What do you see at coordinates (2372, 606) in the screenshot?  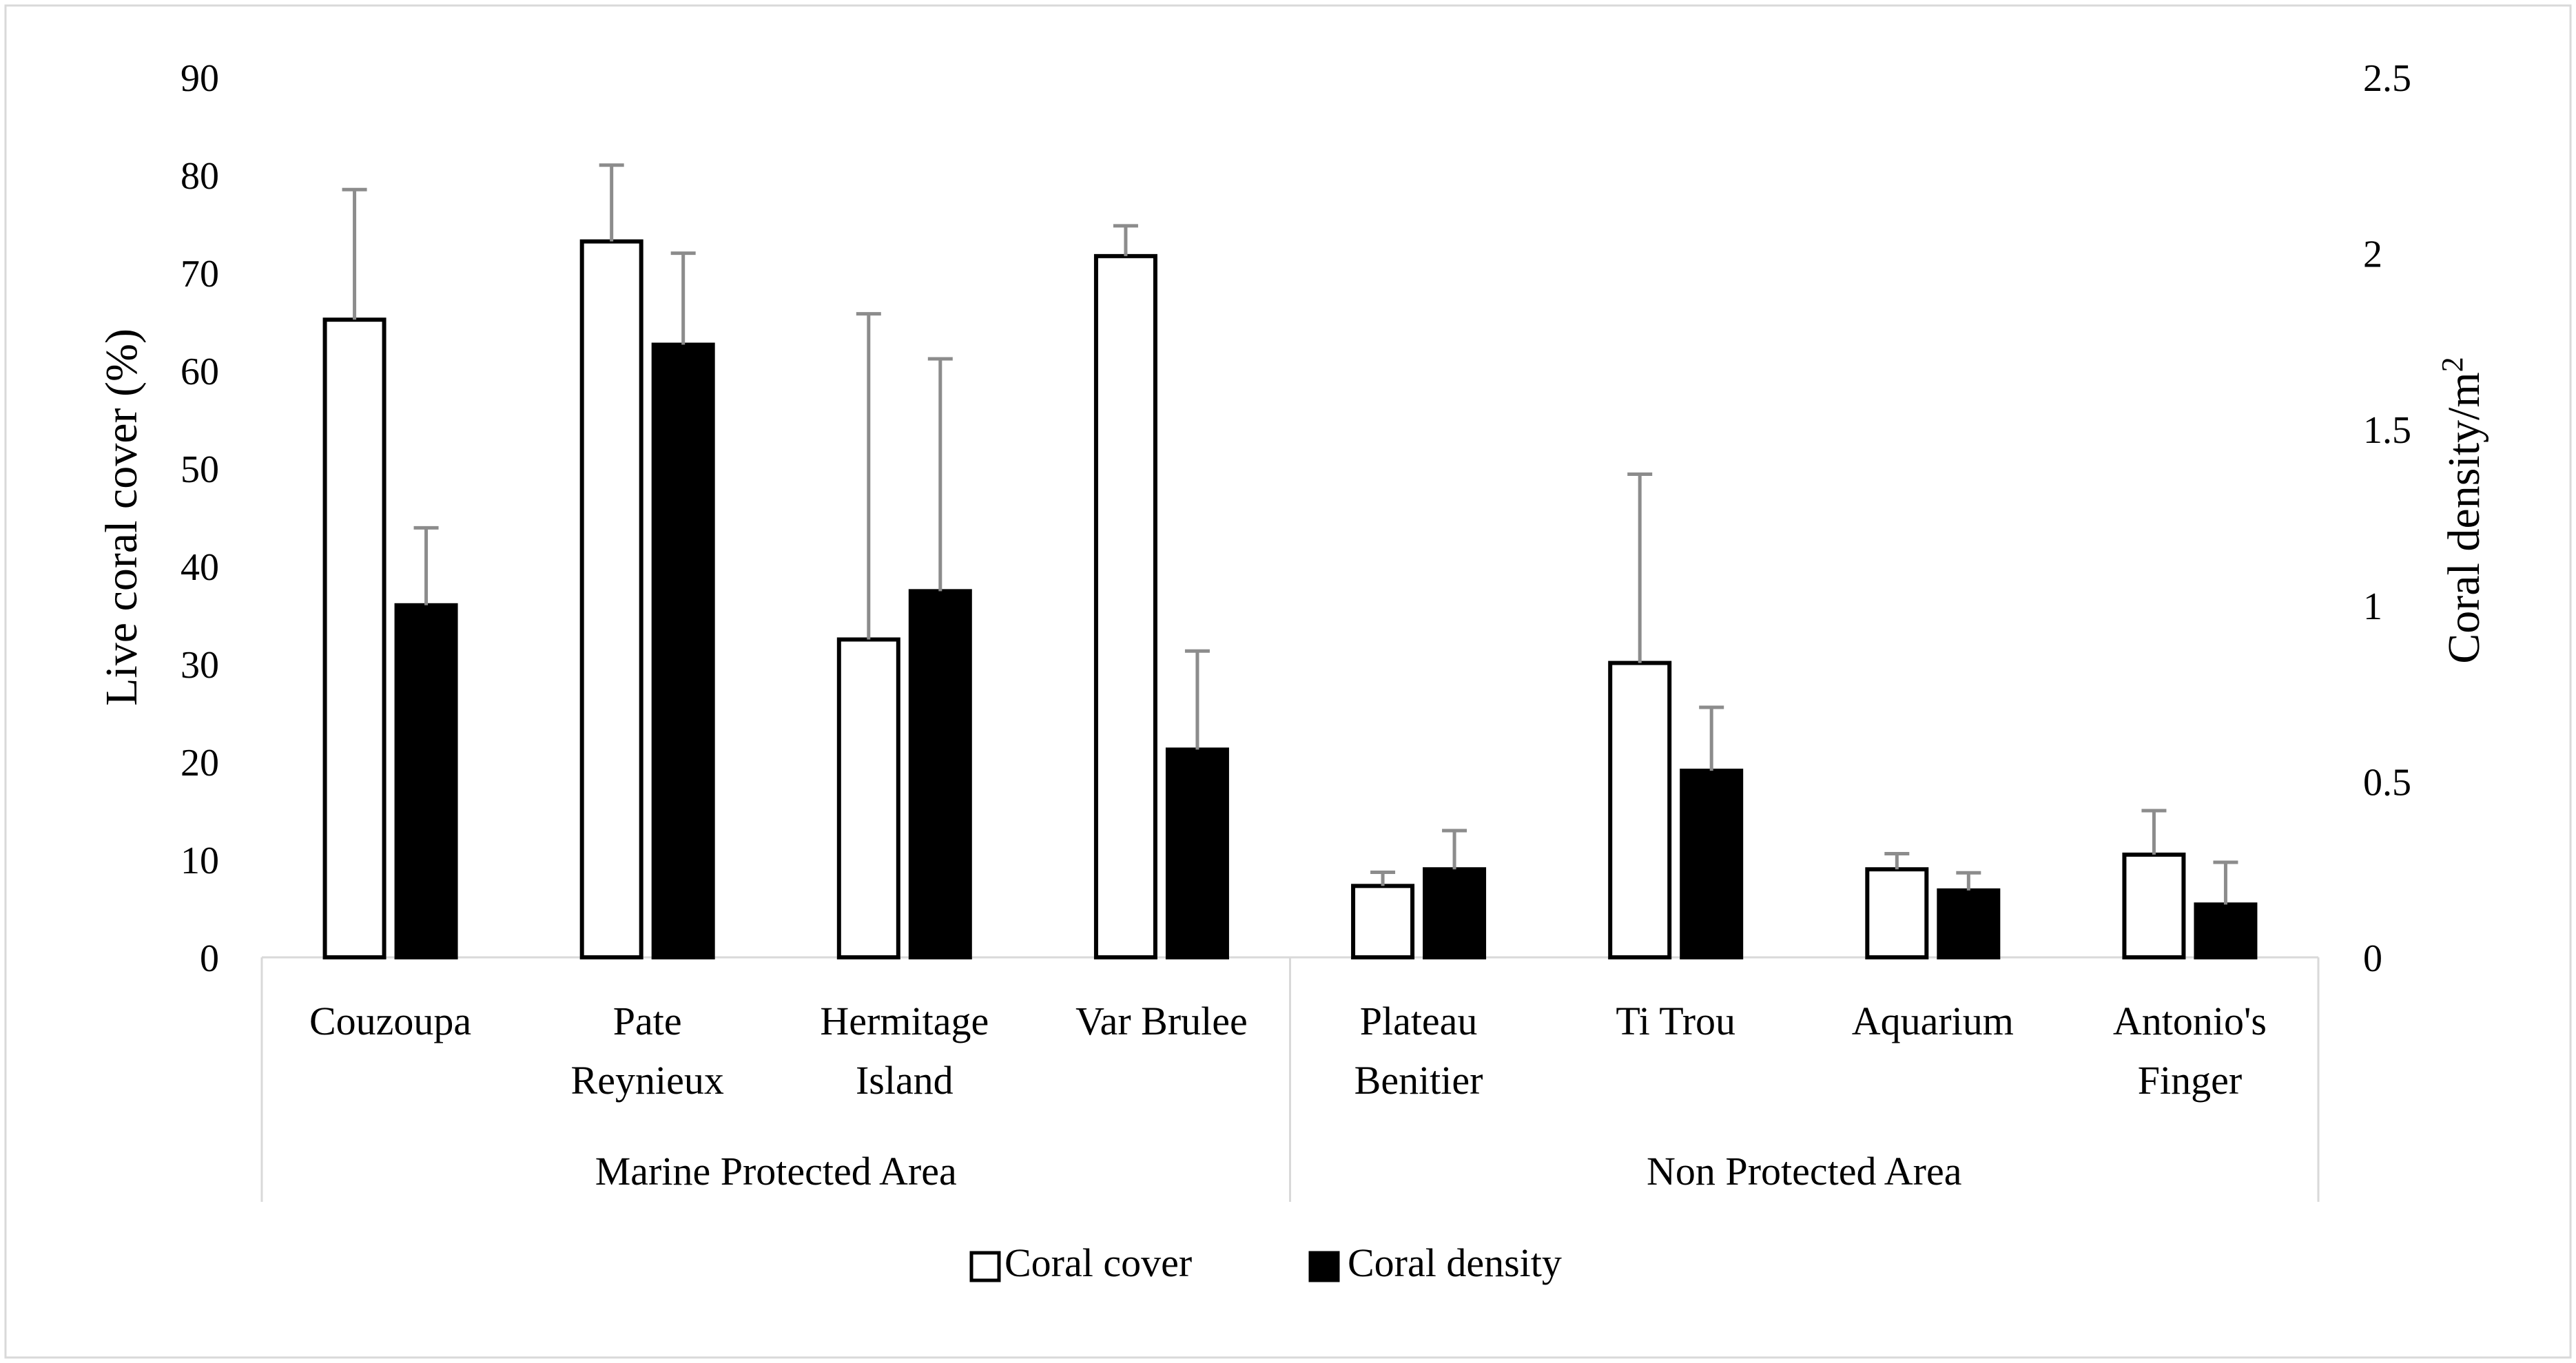 I see `right-tick-label: 1` at bounding box center [2372, 606].